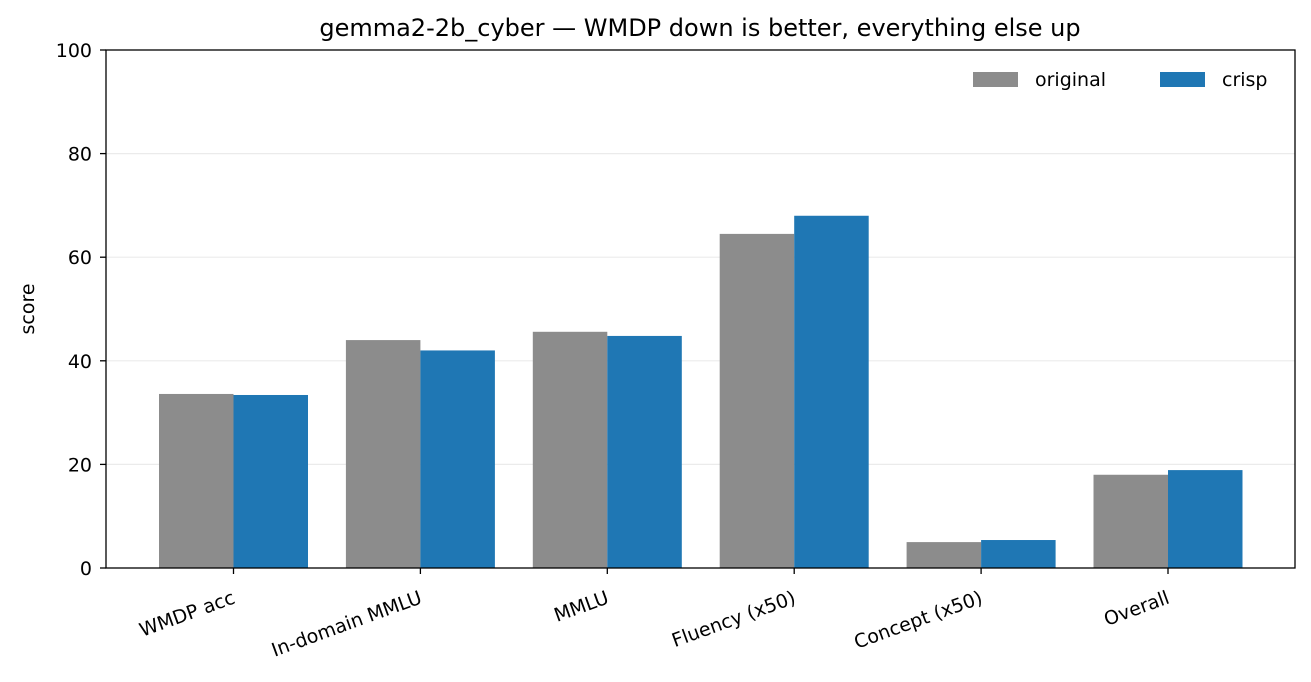 This screenshot has height=682, width=1311. What do you see at coordinates (734, 619) in the screenshot?
I see `x-tick-label-3: Fluency (x50)` at bounding box center [734, 619].